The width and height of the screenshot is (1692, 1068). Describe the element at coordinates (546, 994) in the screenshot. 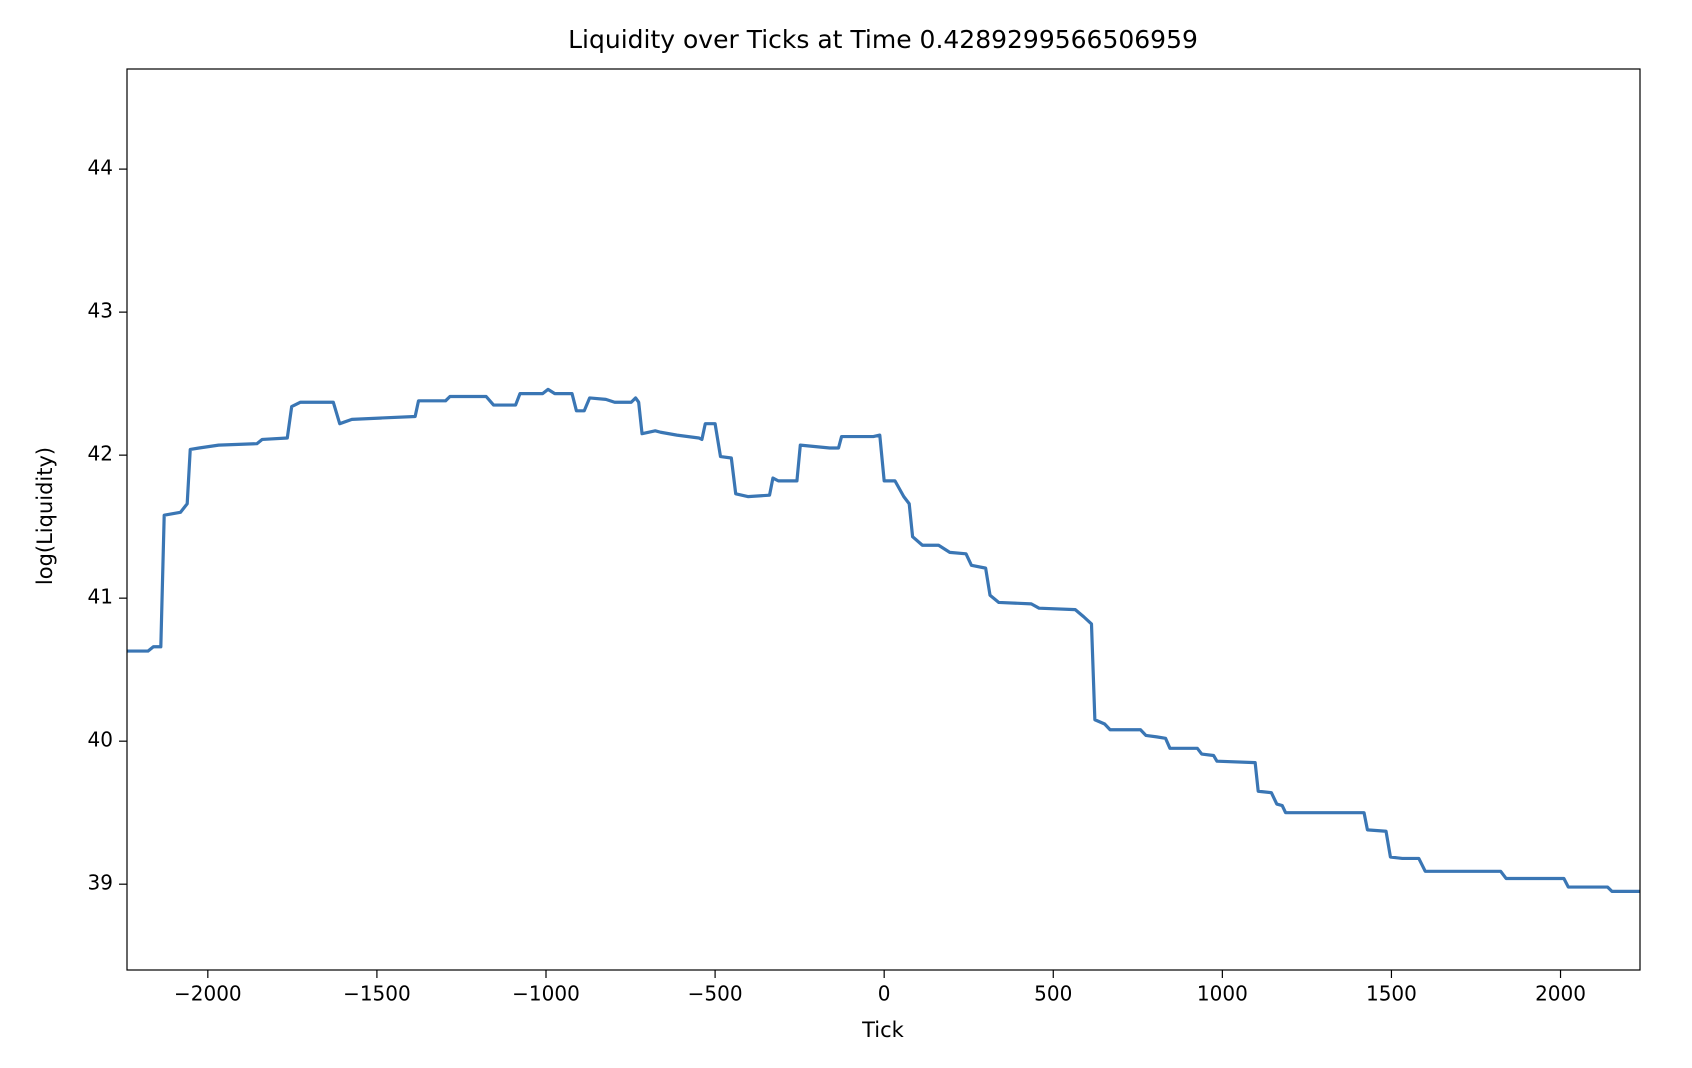

I see `x-tick-label: −1000` at that location.